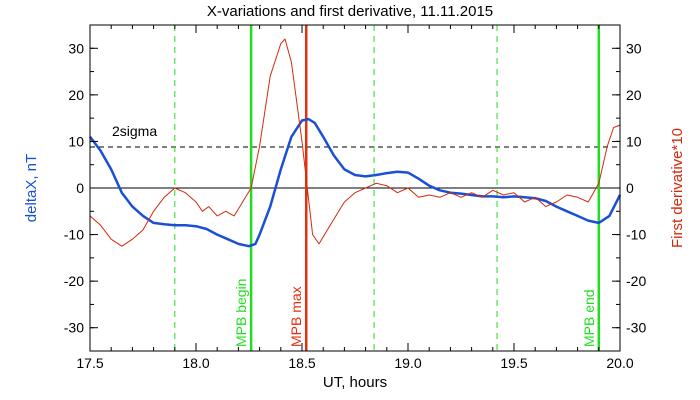 This screenshot has height=400, width=700. Describe the element at coordinates (74, 235) in the screenshot. I see `y-tick-label-left: -10` at that location.